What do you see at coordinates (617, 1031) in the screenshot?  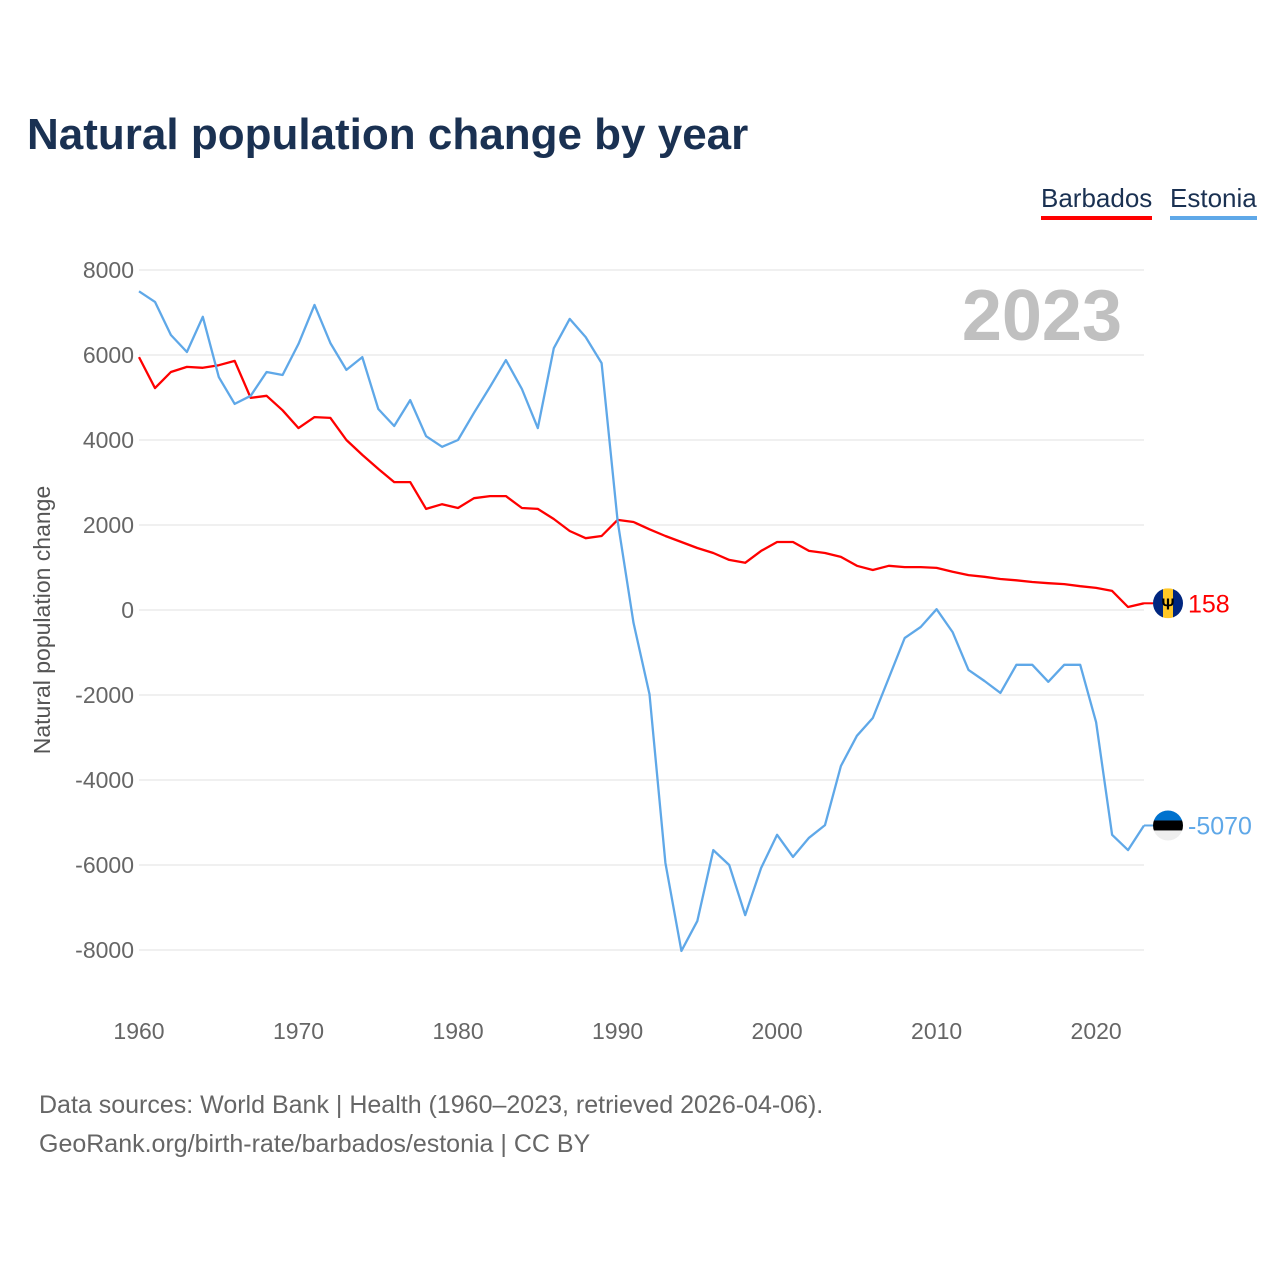 I see `x-tick-label: 1990` at bounding box center [617, 1031].